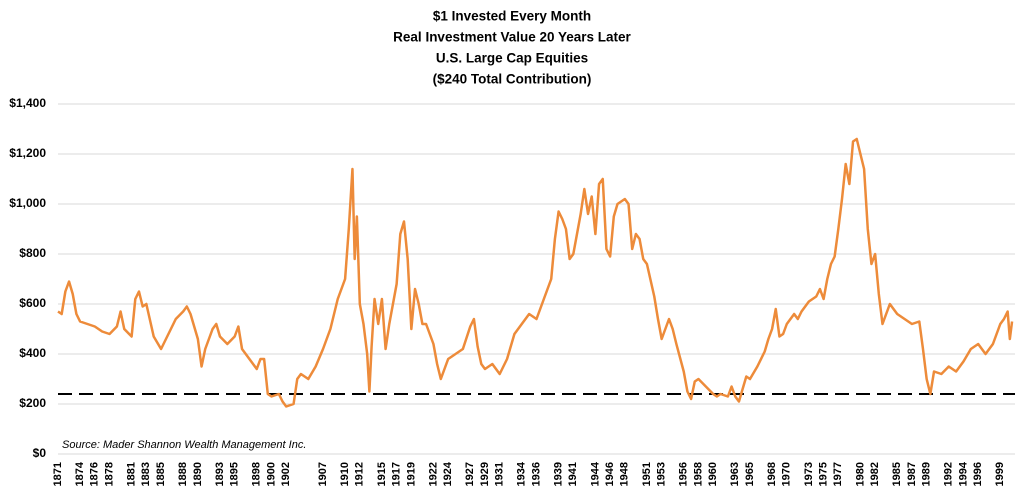 The height and width of the screenshot is (496, 1023). Describe the element at coordinates (735, 474) in the screenshot. I see `x-tick-label: 1963` at that location.